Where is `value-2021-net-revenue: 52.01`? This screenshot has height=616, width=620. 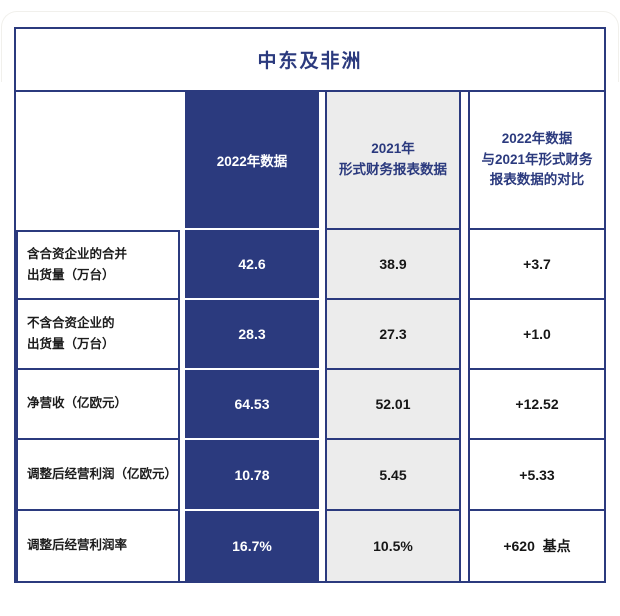 value-2021-net-revenue: 52.01 is located at coordinates (393, 405).